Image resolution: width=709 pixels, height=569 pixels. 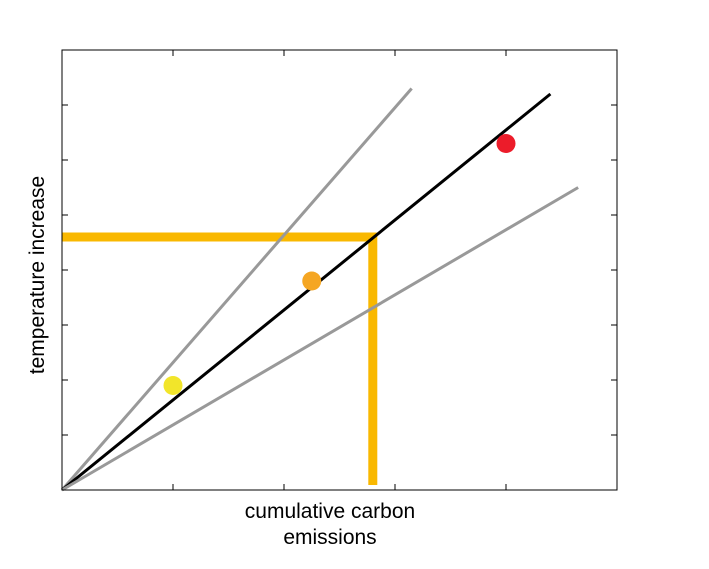 What do you see at coordinates (330, 511) in the screenshot?
I see `x-axis-label-line1: cumulative carbon` at bounding box center [330, 511].